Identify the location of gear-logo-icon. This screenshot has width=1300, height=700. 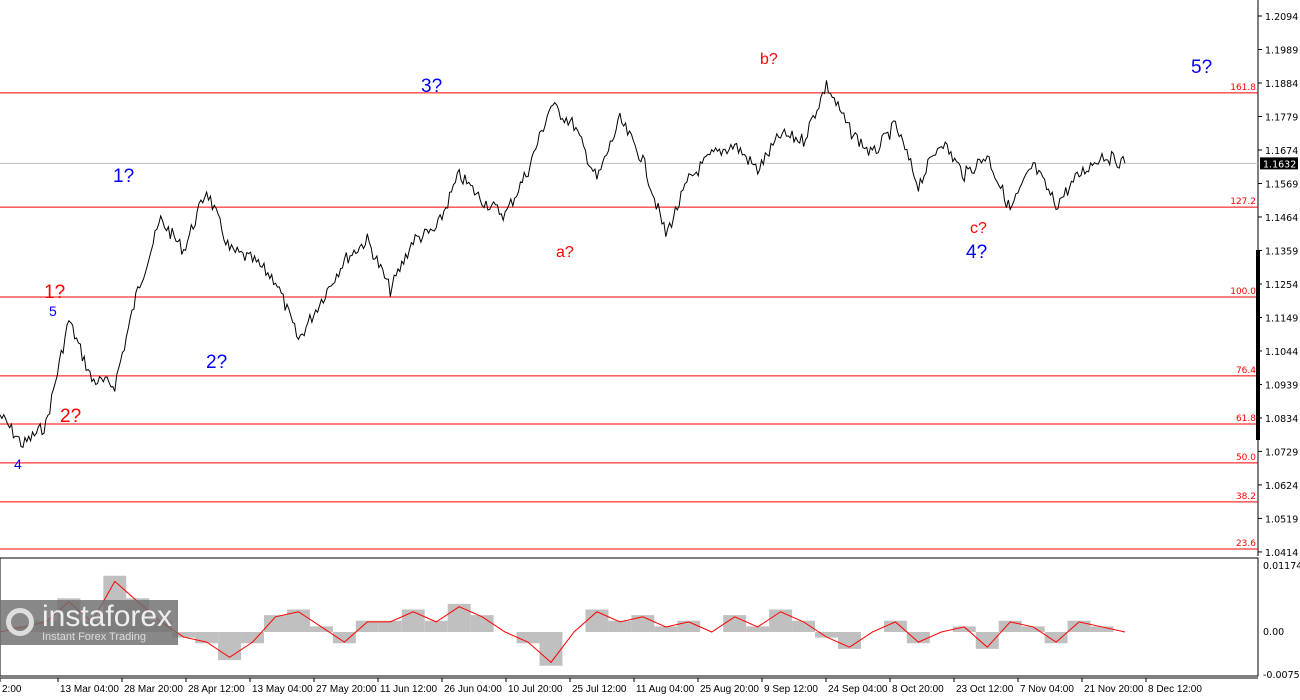
(20, 622).